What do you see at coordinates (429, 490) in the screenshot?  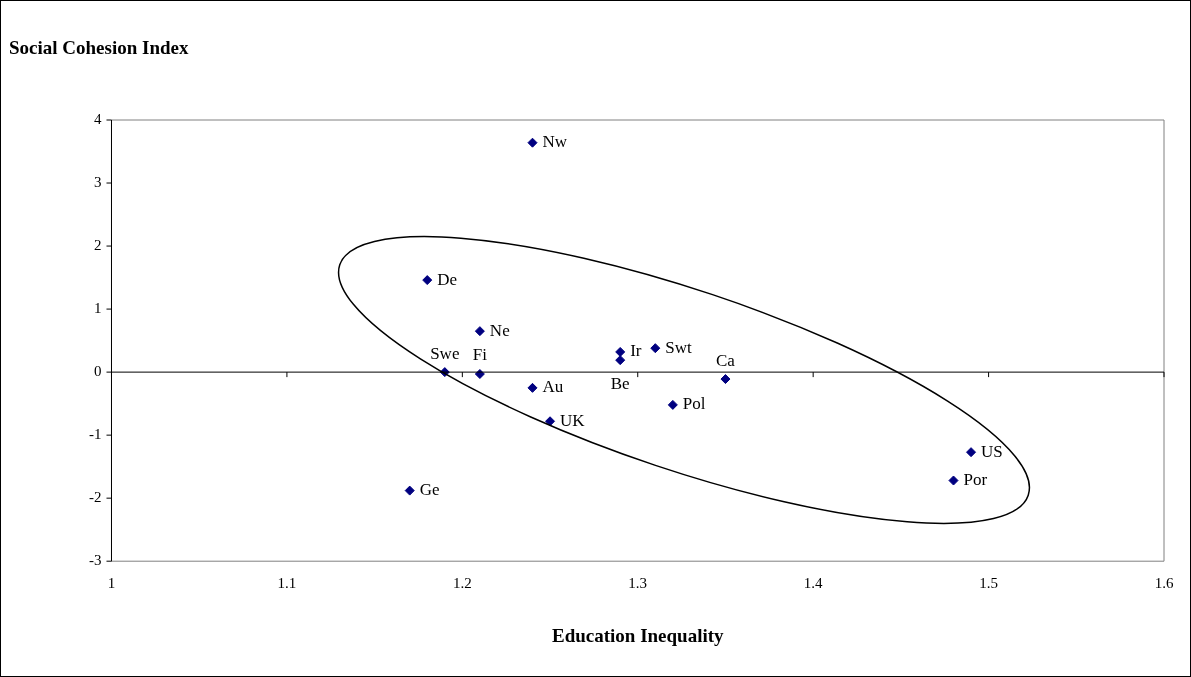 I see `annotation: Ge` at bounding box center [429, 490].